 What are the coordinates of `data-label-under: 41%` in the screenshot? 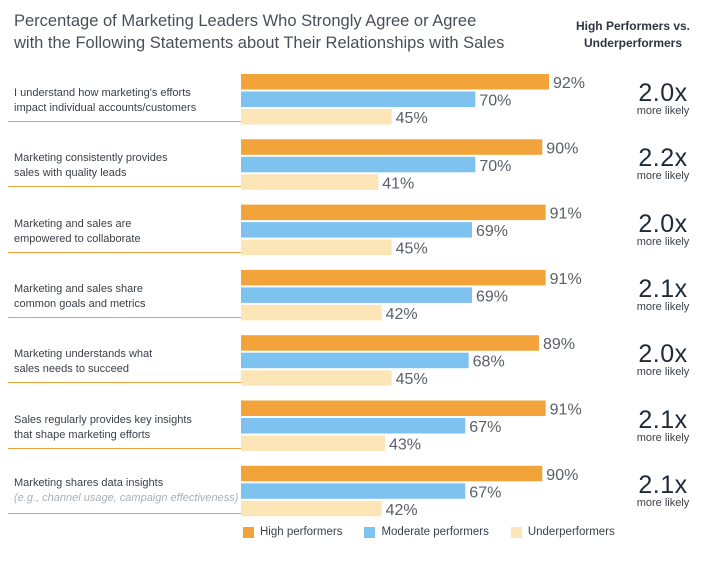 It's located at (398, 183).